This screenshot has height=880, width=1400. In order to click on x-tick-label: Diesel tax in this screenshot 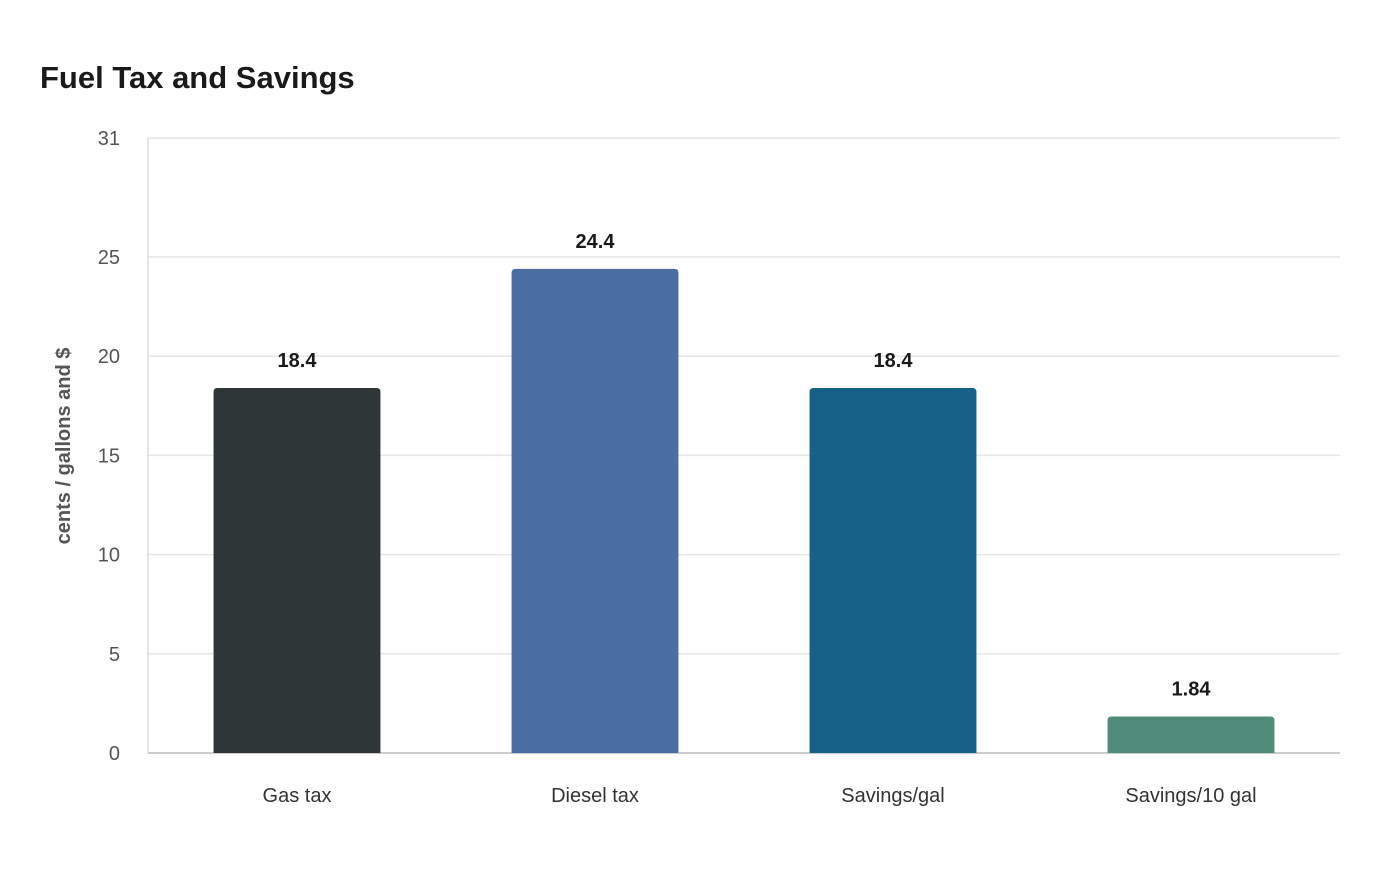, I will do `click(595, 796)`.